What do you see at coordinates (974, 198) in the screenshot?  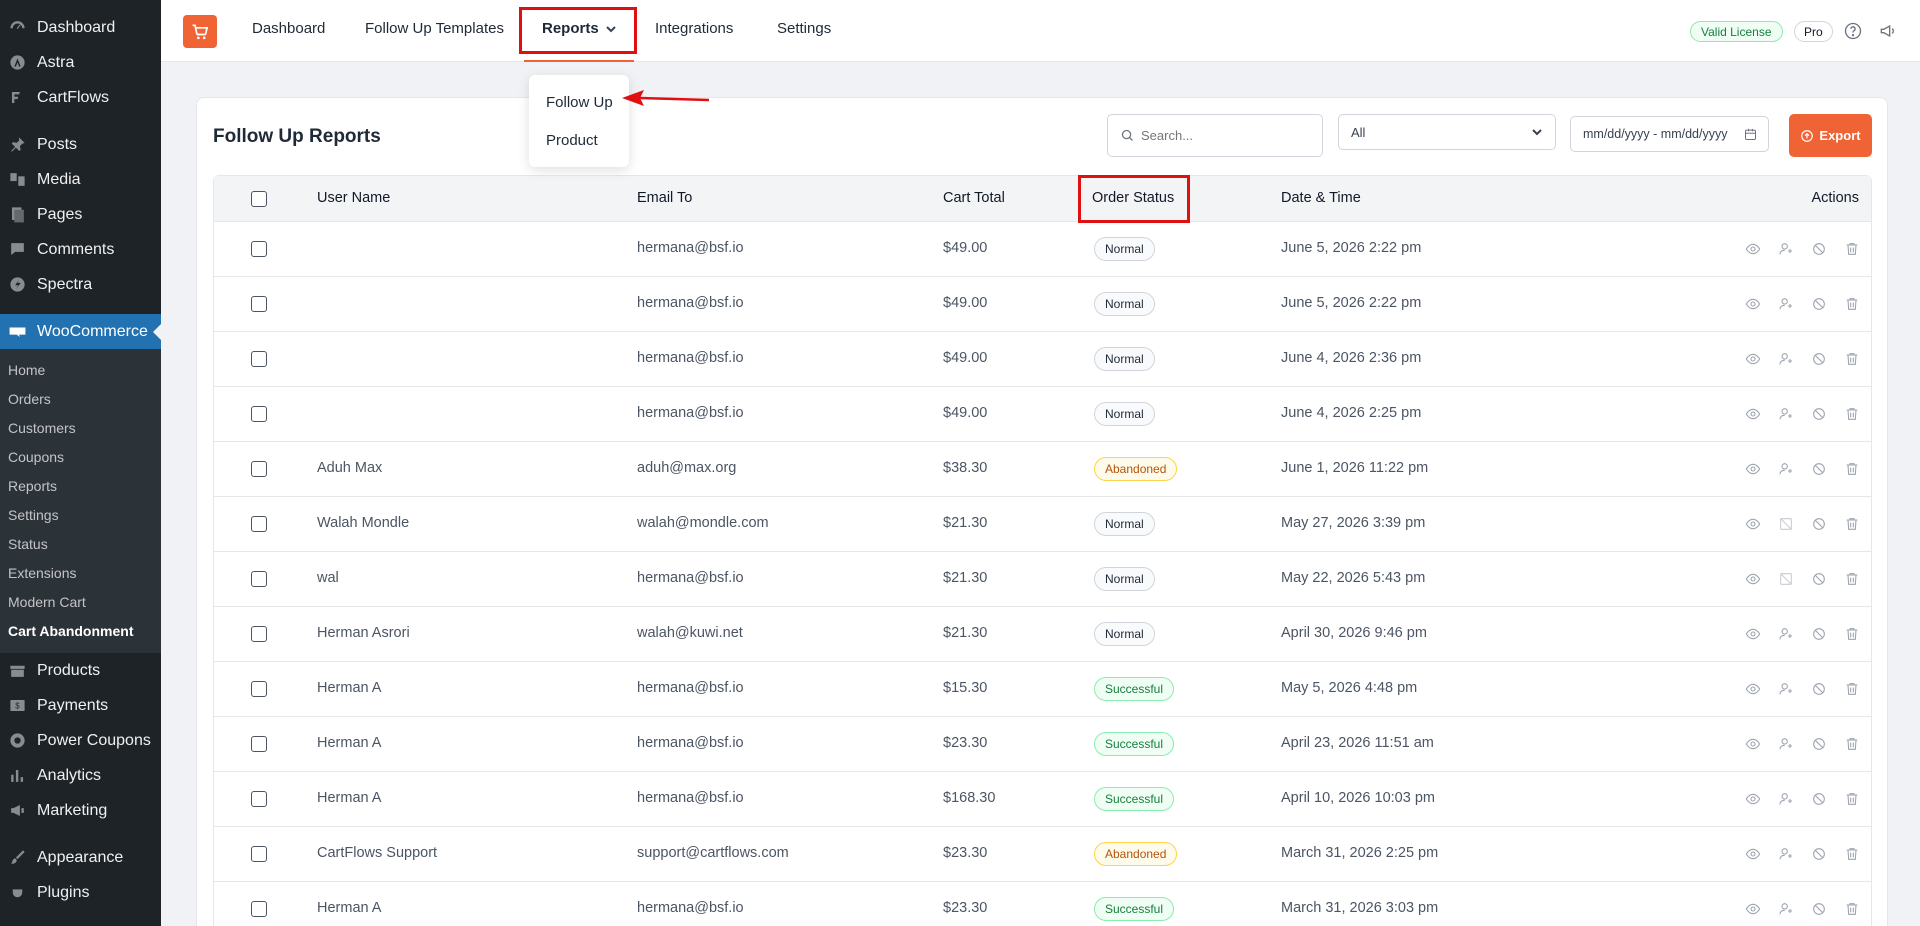 I see `header-cart-total: Cart Total` at bounding box center [974, 198].